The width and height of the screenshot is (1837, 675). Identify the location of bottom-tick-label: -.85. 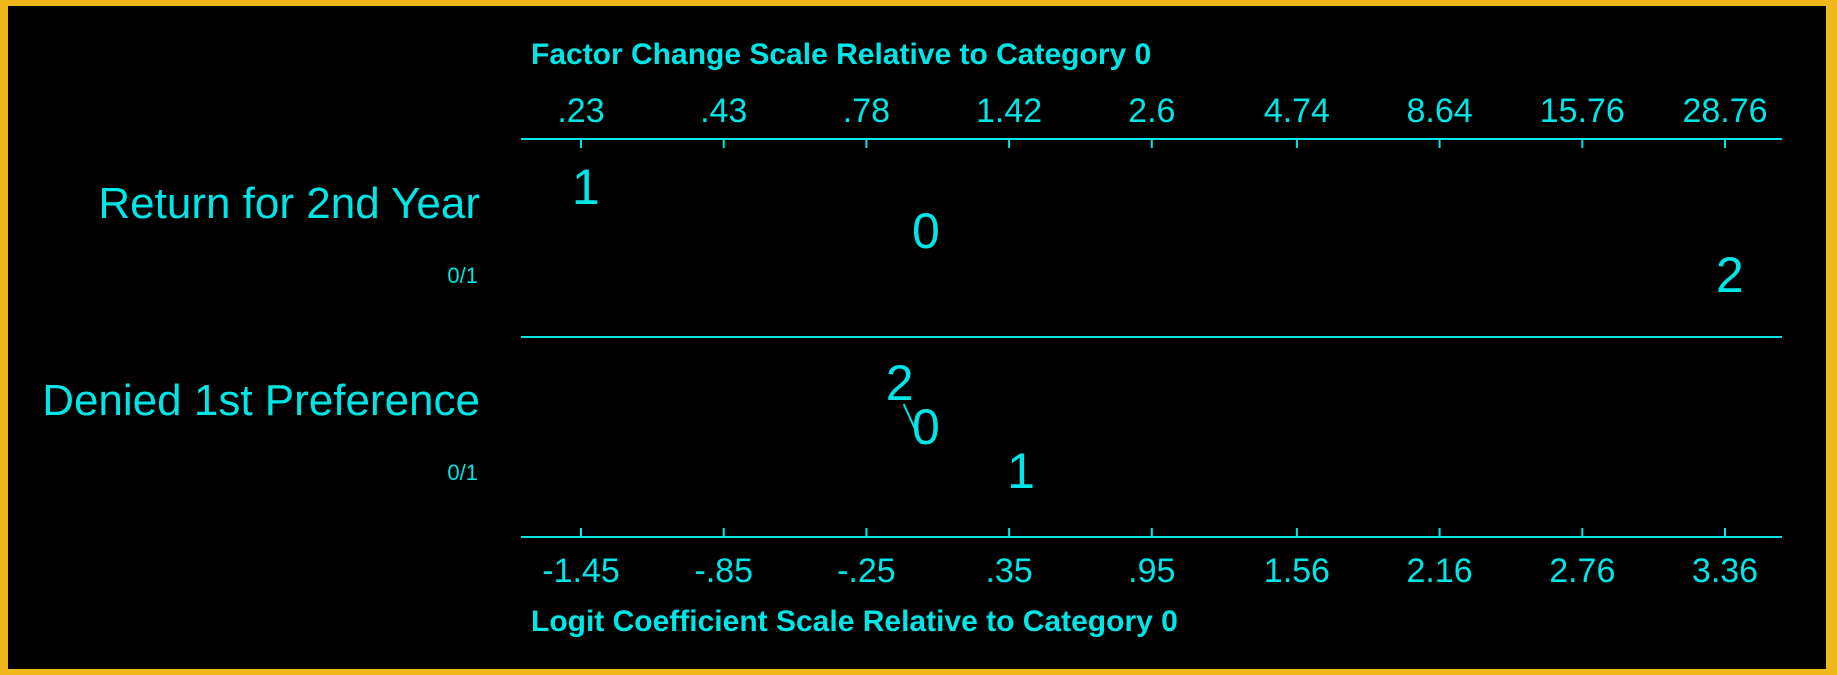
(723, 571).